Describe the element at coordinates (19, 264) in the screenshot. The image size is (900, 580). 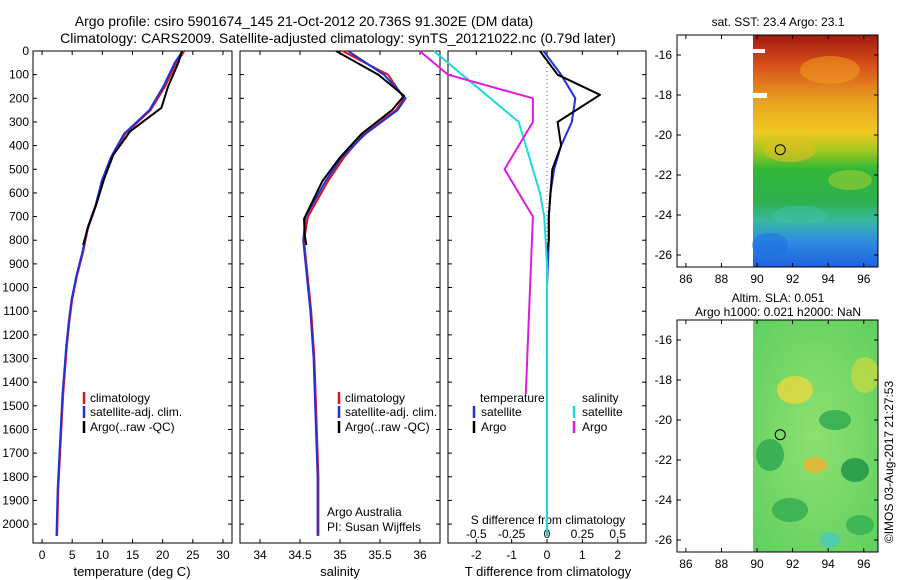
I see `depth-tick-label: 900` at that location.